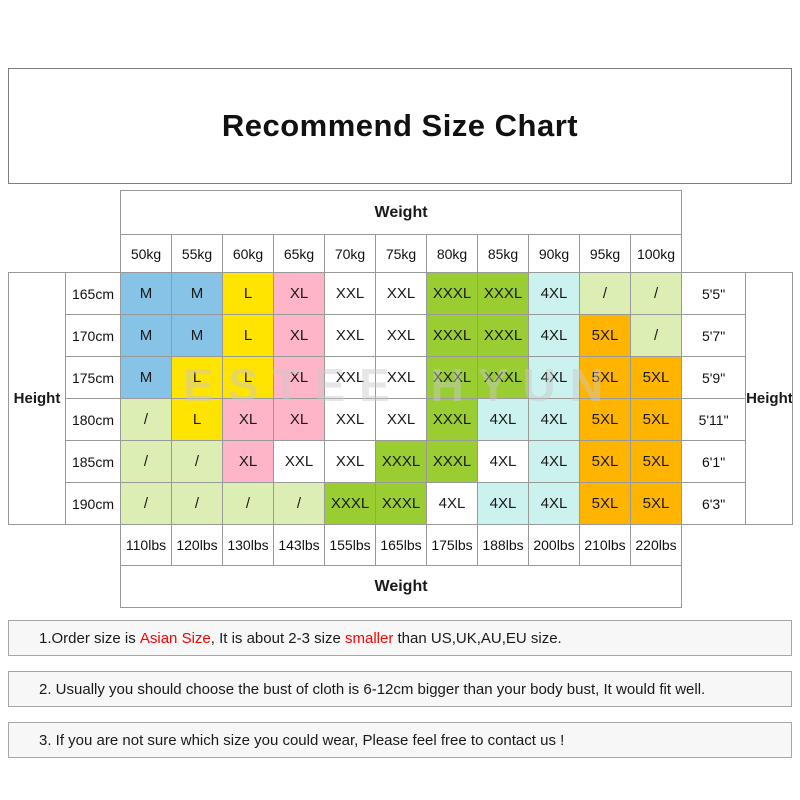  I want to click on height-cm-header: 165cm, so click(93, 293).